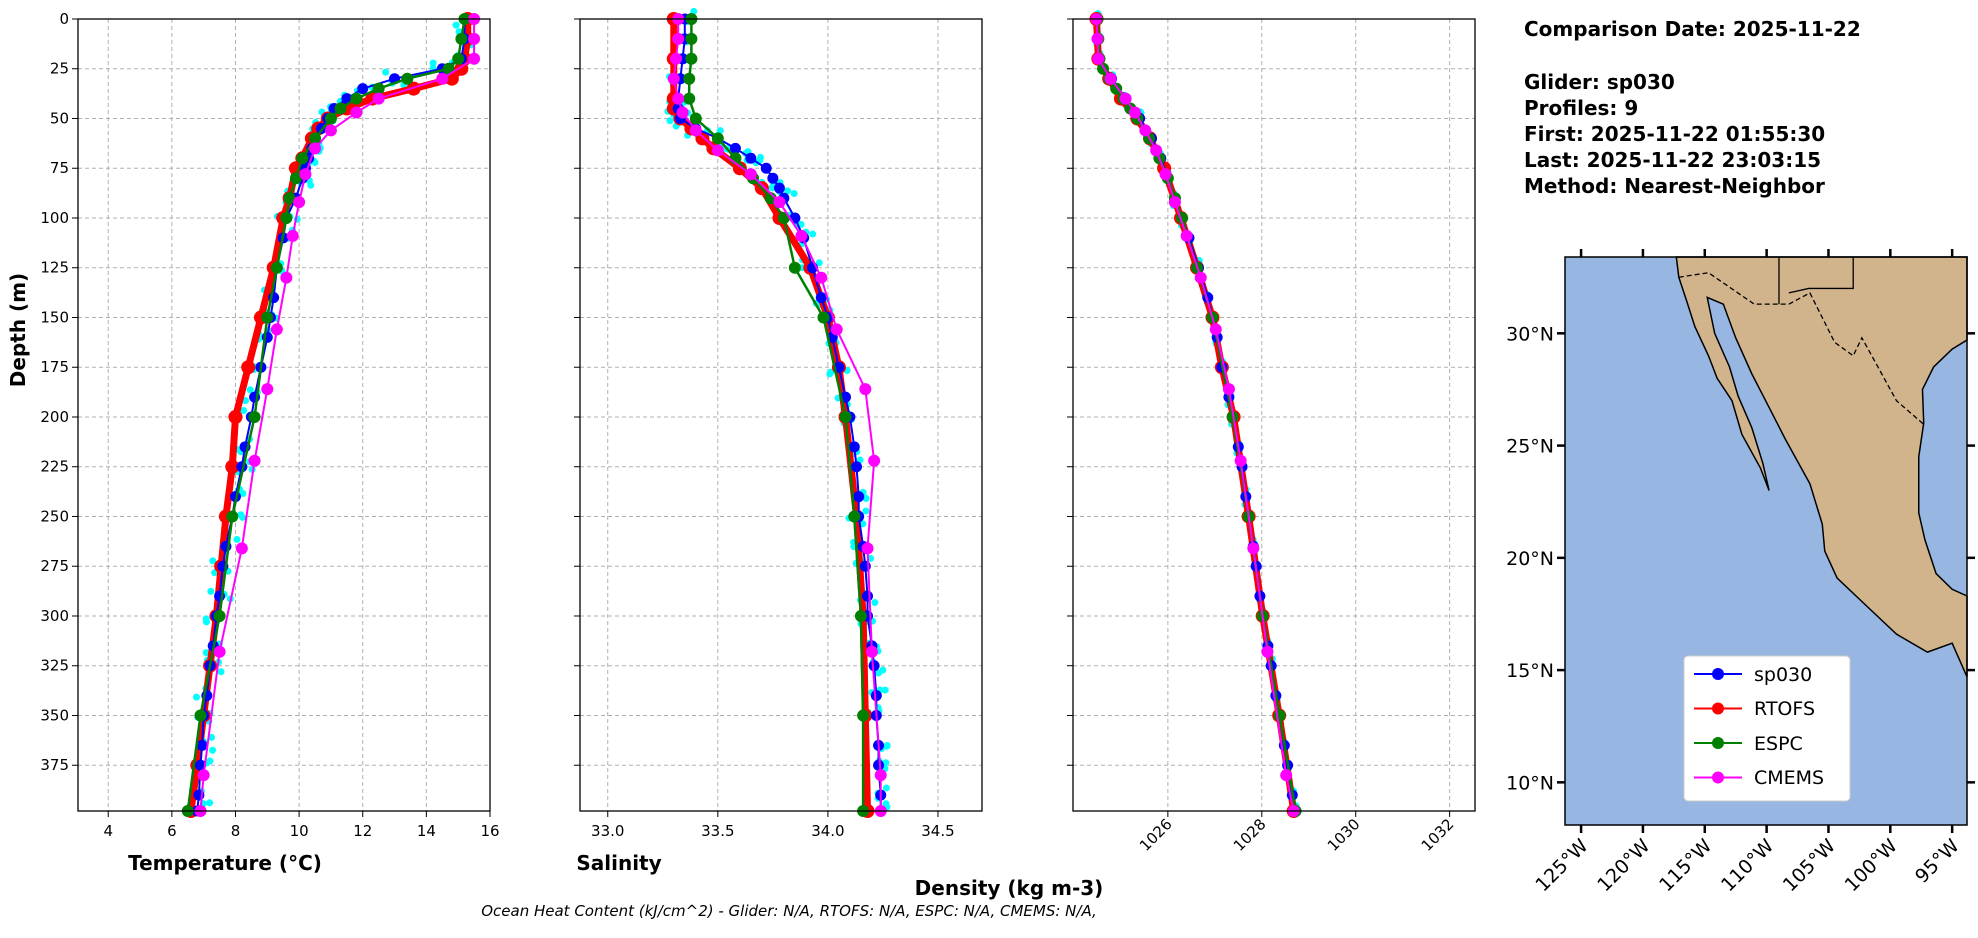 The height and width of the screenshot is (938, 1978). What do you see at coordinates (232, 466) in the screenshot?
I see `data-point-rtofs` at bounding box center [232, 466].